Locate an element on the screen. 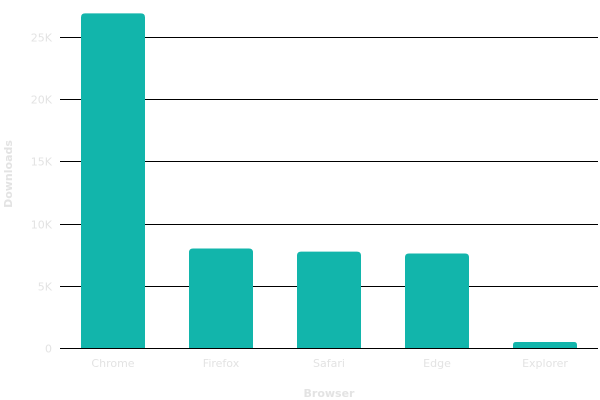 The image size is (600, 400). x-tick-label-edge: Edge is located at coordinates (437, 363).